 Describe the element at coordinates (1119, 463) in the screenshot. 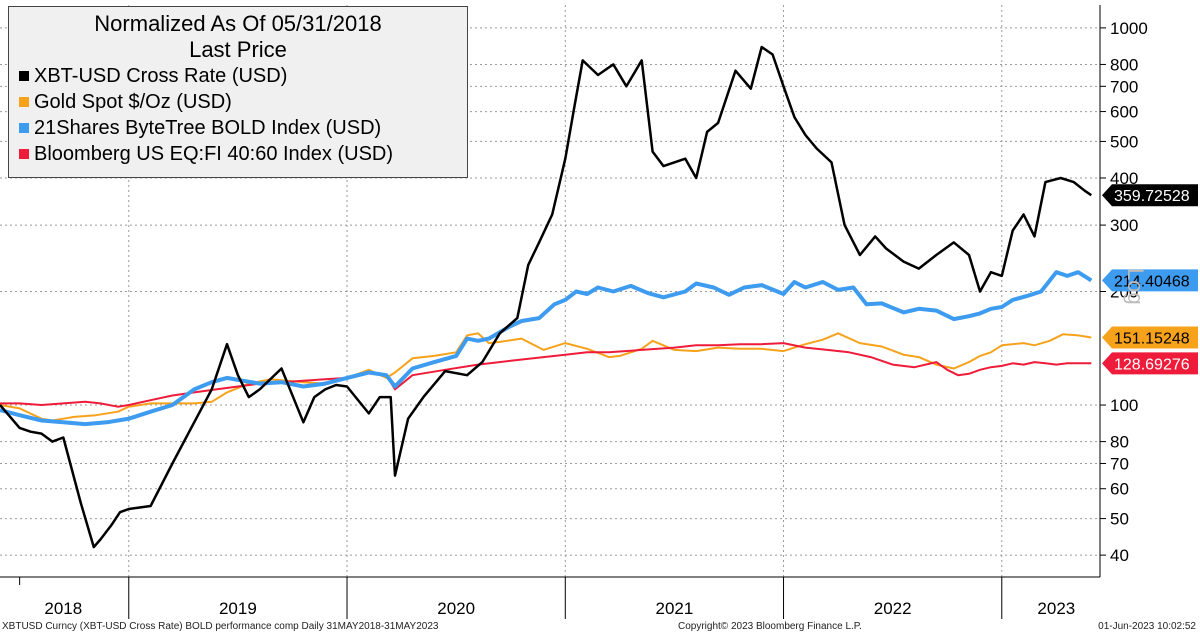

I see `y-tick-label: 70` at that location.